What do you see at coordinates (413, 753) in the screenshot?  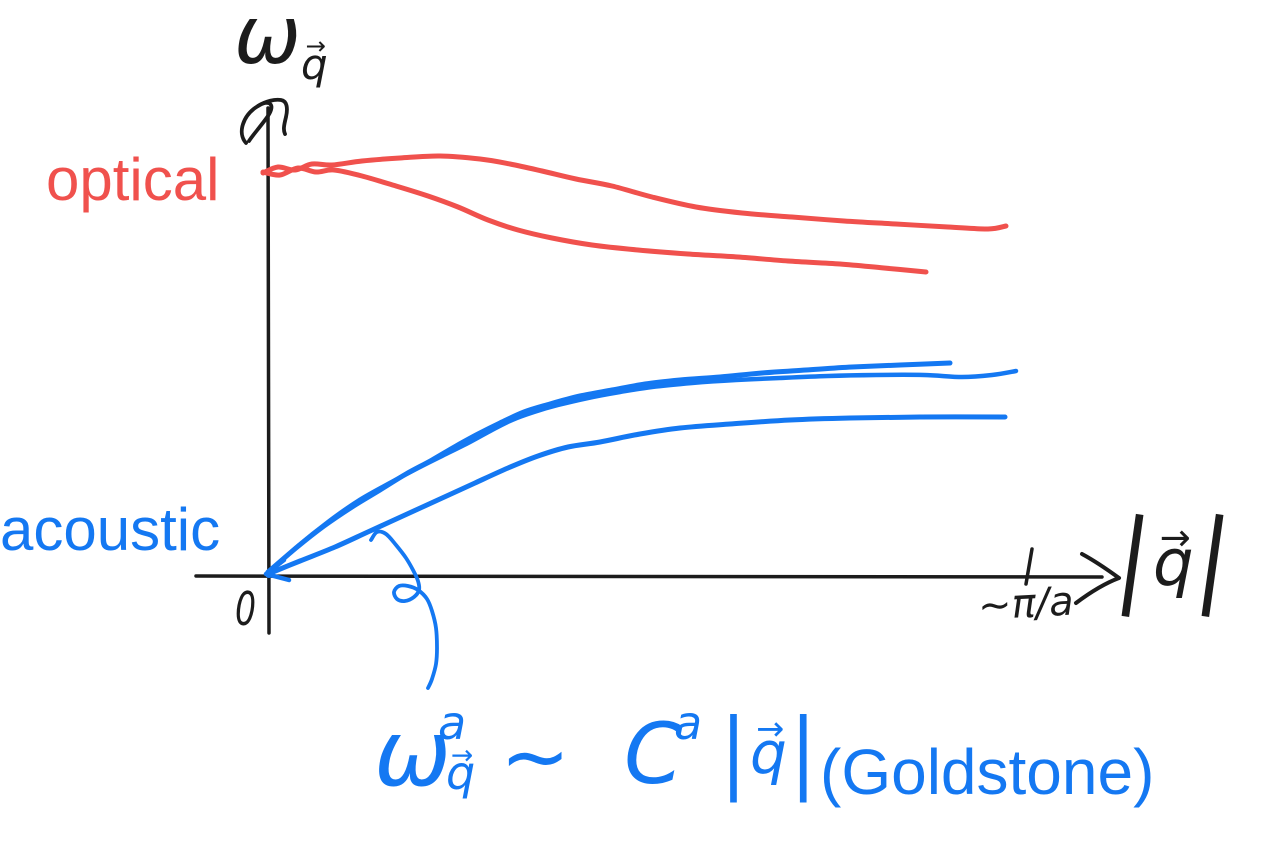 I see `formula-omega: ω` at bounding box center [413, 753].